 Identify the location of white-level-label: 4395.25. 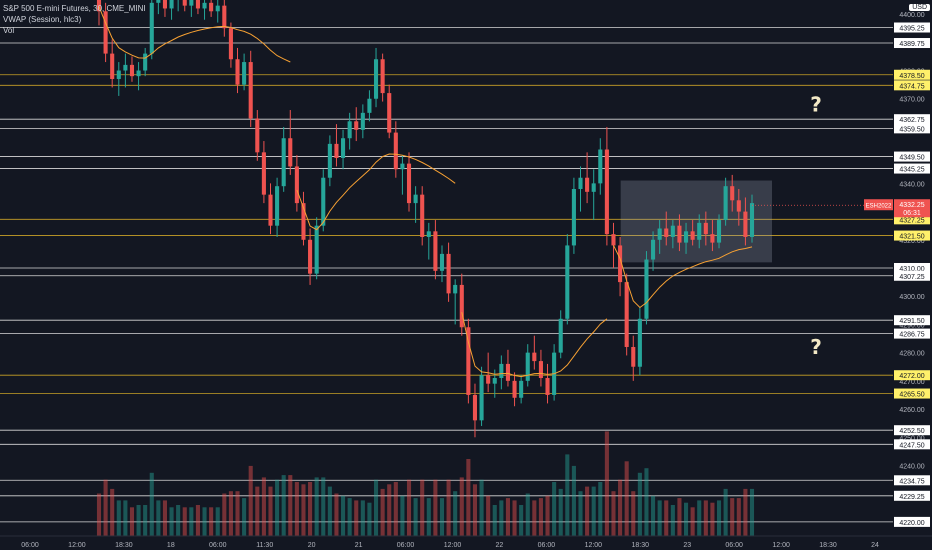
(911, 29).